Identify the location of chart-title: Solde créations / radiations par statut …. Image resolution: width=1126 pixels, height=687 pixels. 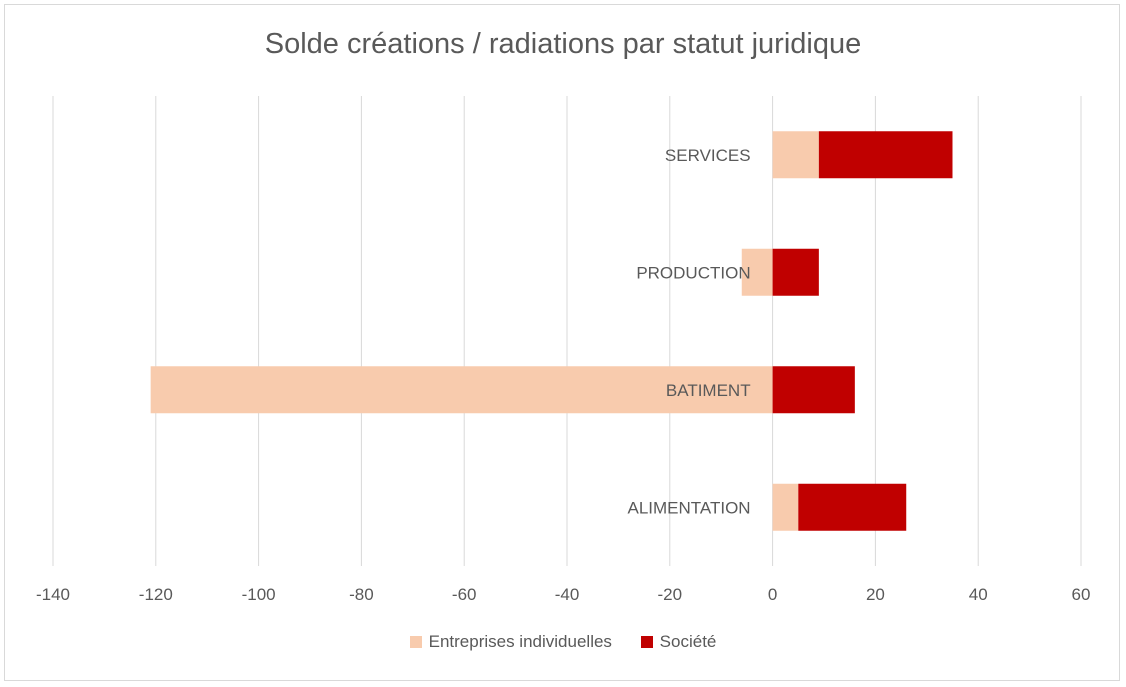
(563, 44).